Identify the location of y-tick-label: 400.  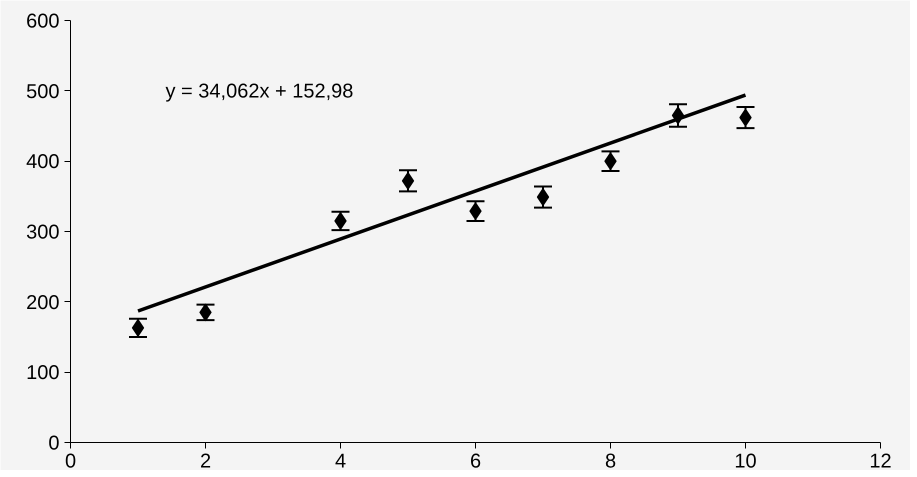
(43, 162).